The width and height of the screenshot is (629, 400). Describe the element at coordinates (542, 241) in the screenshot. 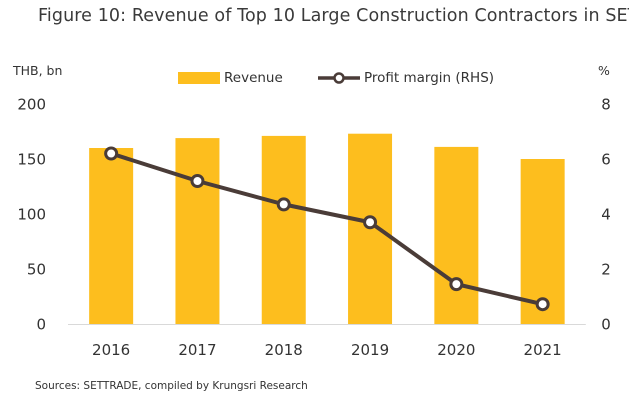

I see `bar-revenue-2021` at that location.